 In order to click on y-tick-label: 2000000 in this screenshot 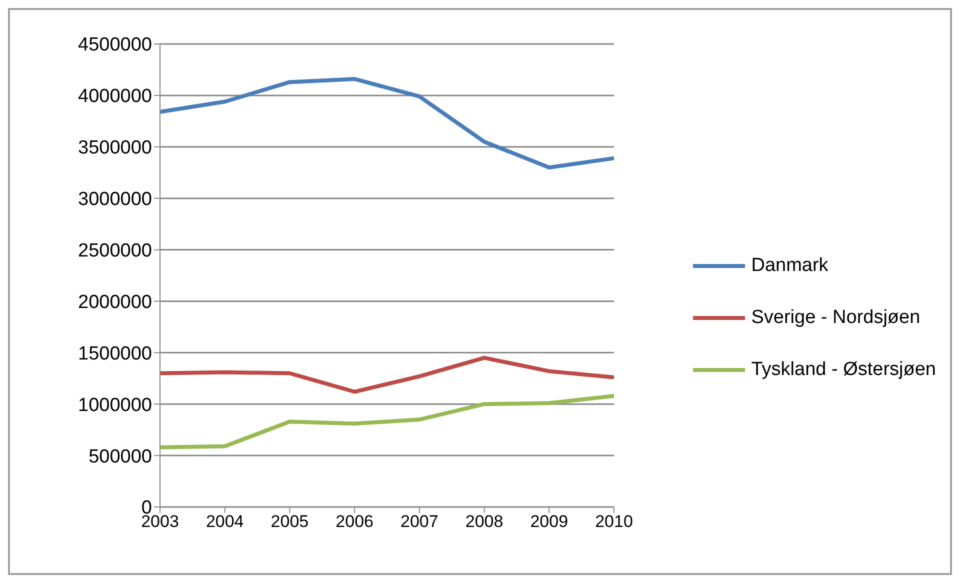, I will do `click(115, 302)`.